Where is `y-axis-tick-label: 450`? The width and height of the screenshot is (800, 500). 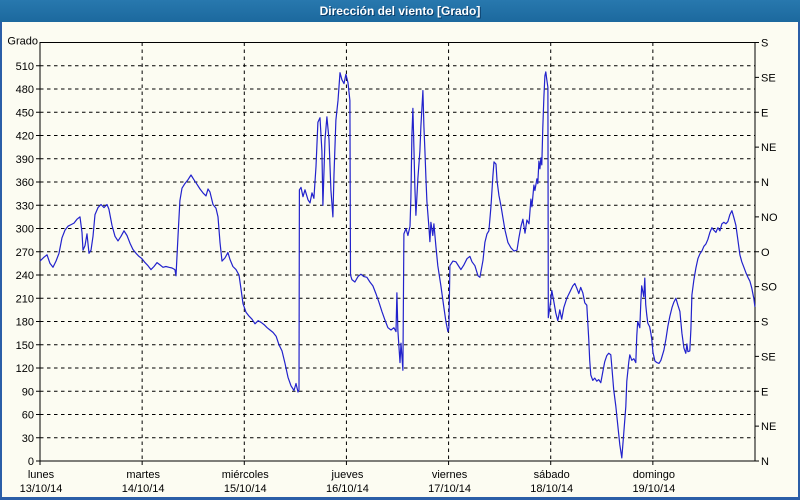 y-axis-tick-label: 450 is located at coordinates (25, 113).